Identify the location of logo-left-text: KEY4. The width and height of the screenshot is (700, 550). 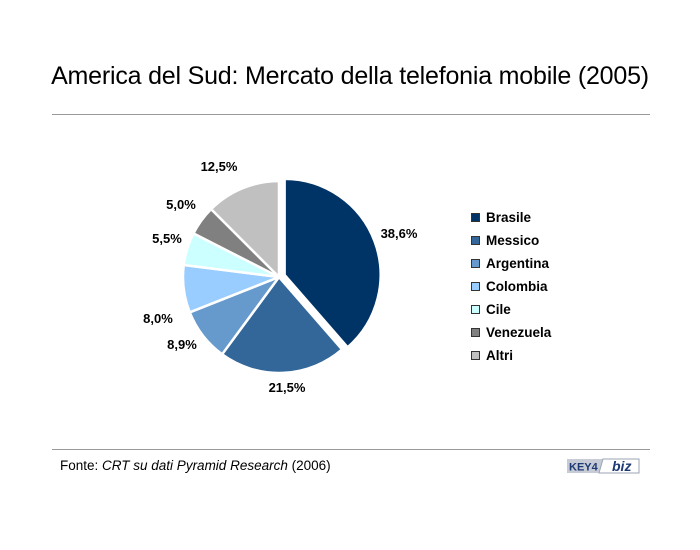
(584, 468).